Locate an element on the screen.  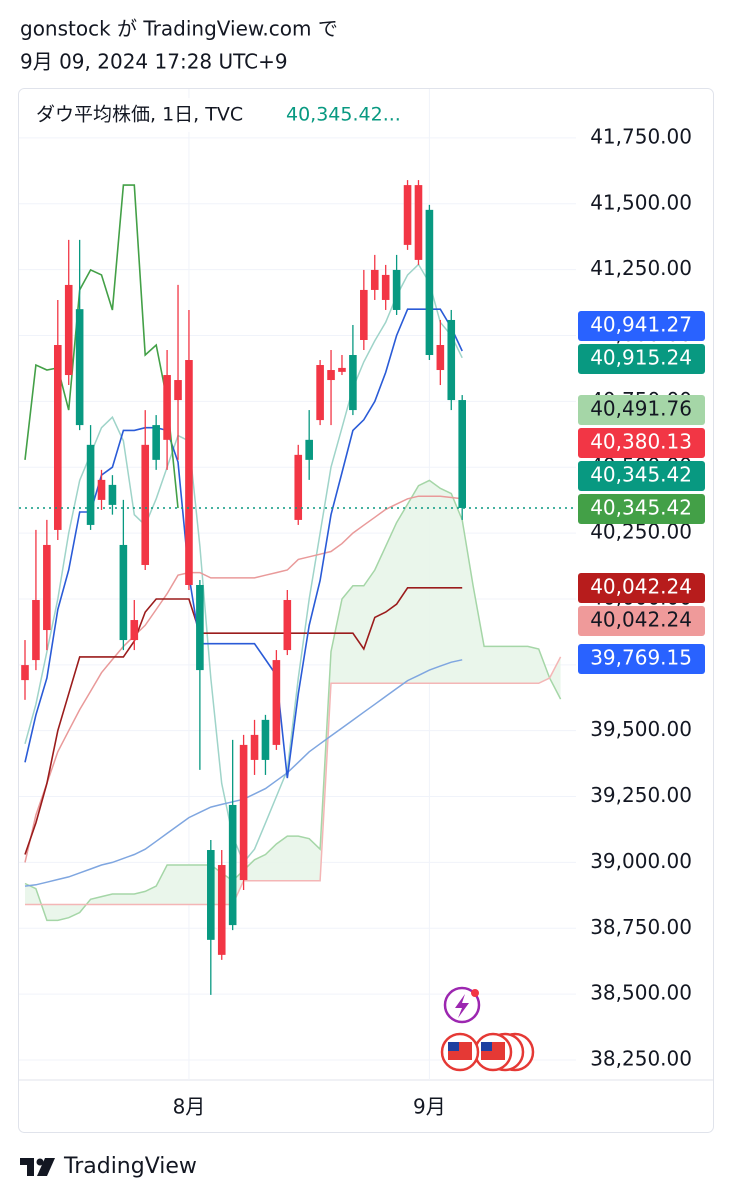
price-label: 40,941.27 is located at coordinates (641, 325).